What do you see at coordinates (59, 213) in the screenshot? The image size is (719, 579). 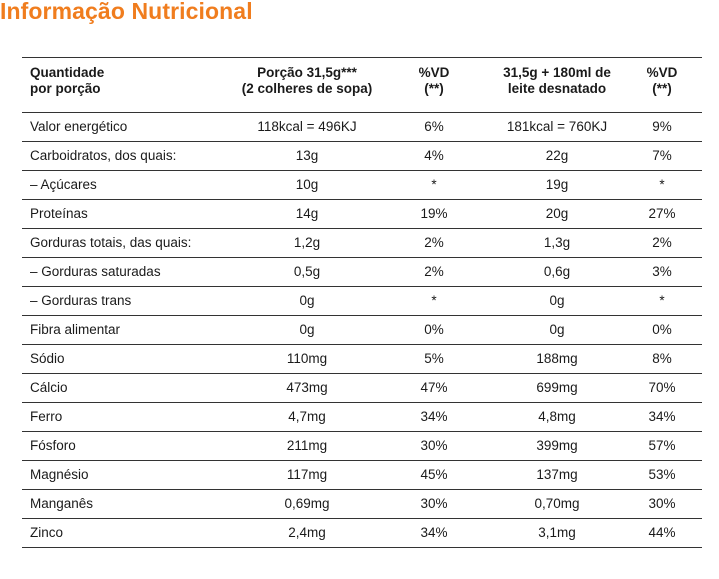 I see `nutrient-name: Proteínas` at bounding box center [59, 213].